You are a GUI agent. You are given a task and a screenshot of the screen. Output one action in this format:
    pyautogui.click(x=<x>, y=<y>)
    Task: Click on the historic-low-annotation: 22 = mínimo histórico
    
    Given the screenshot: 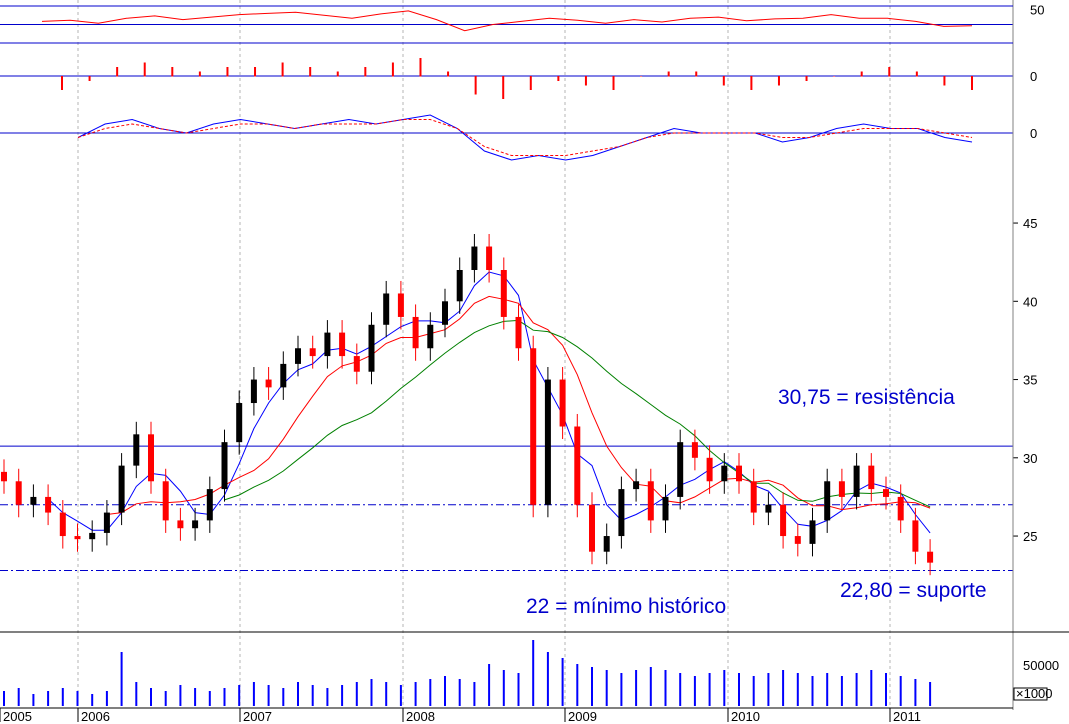 What is the action you would take?
    pyautogui.click(x=626, y=606)
    